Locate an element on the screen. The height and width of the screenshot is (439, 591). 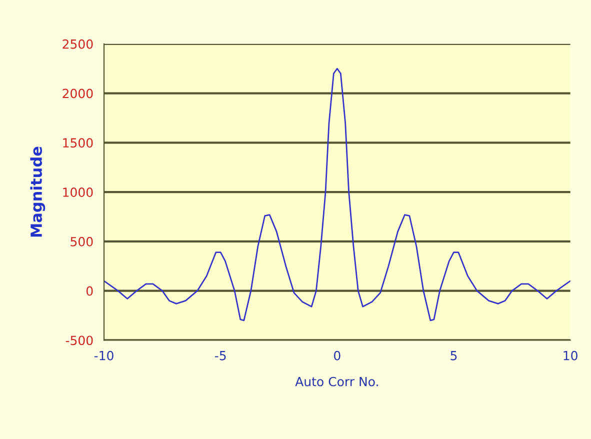
x-tick-label: -10 is located at coordinates (104, 355).